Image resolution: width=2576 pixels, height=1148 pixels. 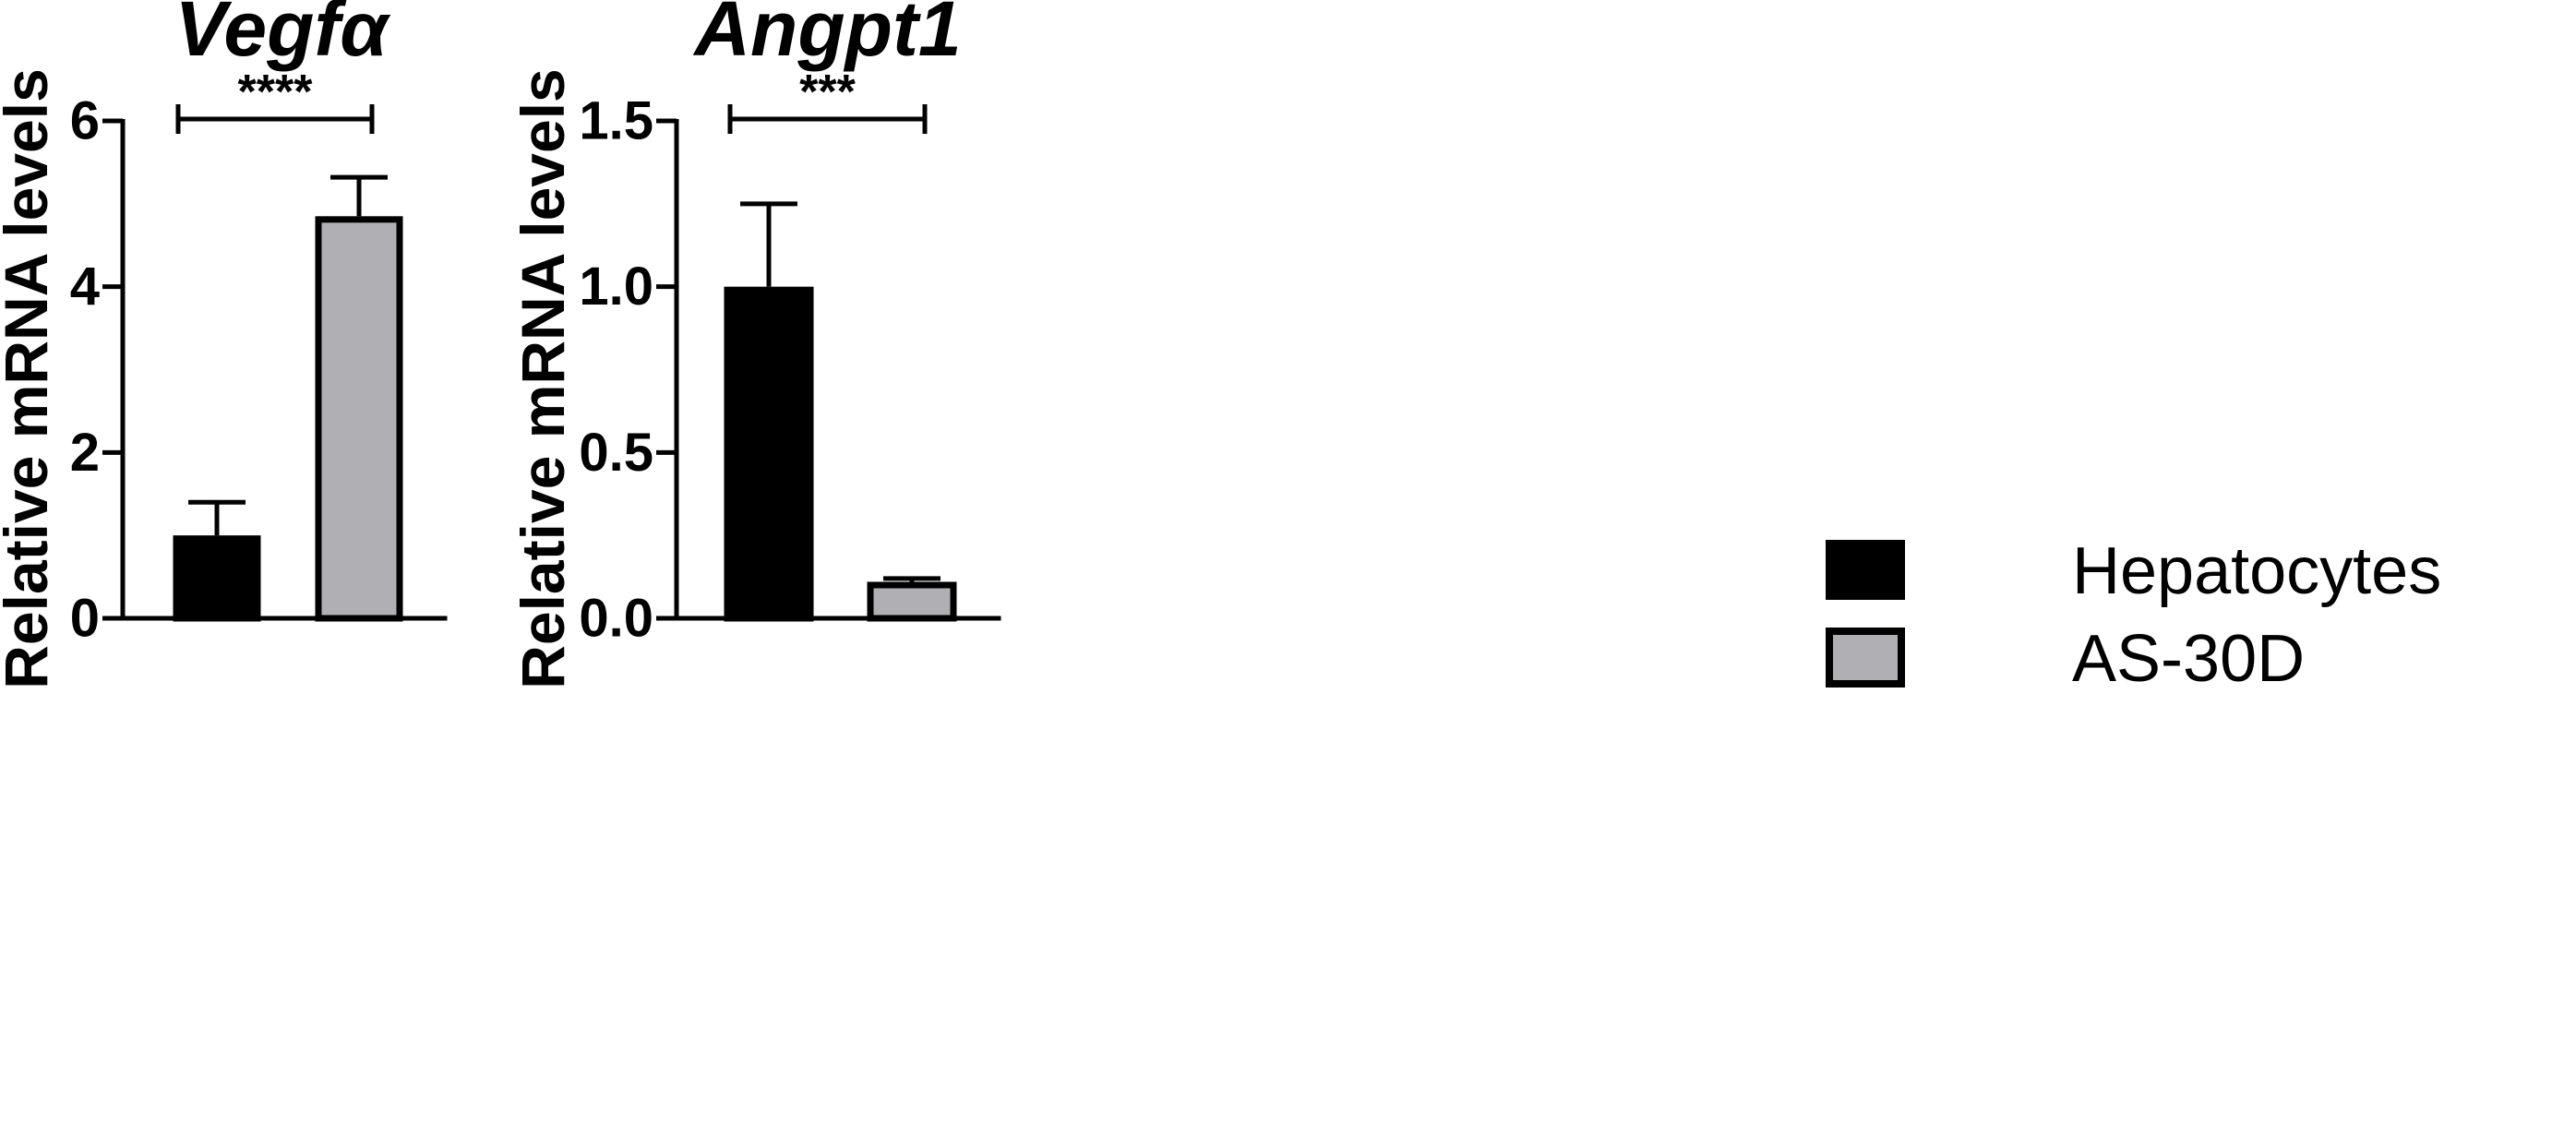 What do you see at coordinates (85, 453) in the screenshot?
I see `y-tick-label: 2` at bounding box center [85, 453].